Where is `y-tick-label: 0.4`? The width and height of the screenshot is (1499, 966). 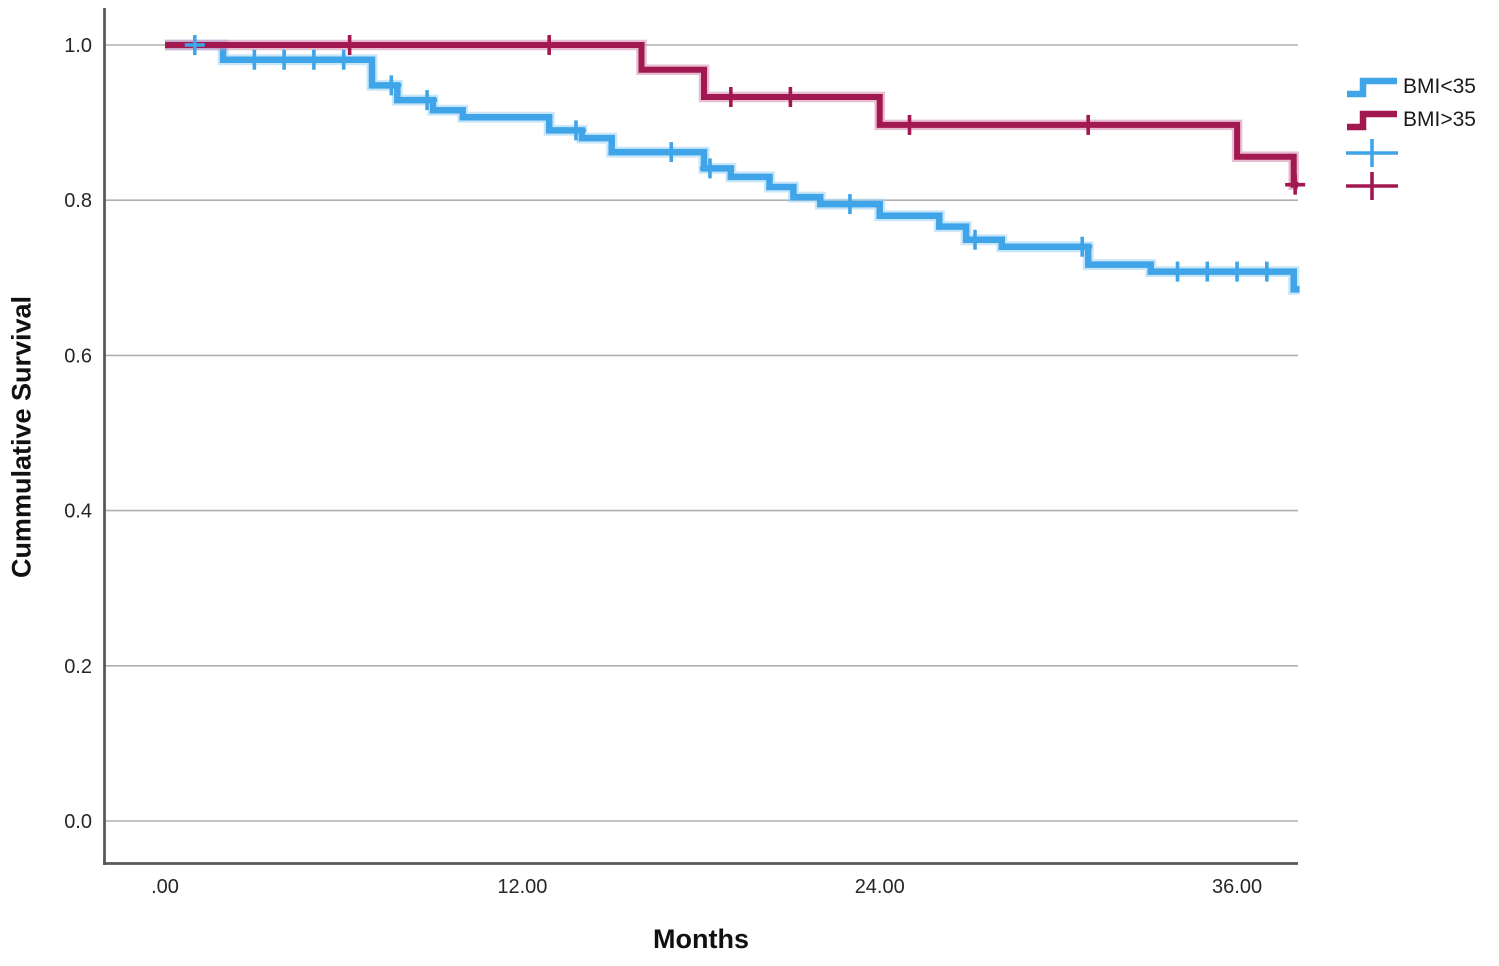
y-tick-label: 0.4 is located at coordinates (78, 512).